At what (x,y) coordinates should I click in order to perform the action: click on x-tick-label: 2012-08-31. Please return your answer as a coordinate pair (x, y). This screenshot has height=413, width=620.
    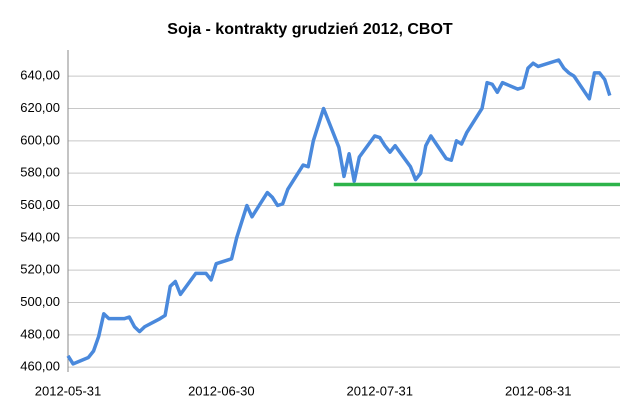
    Looking at the image, I should click on (538, 390).